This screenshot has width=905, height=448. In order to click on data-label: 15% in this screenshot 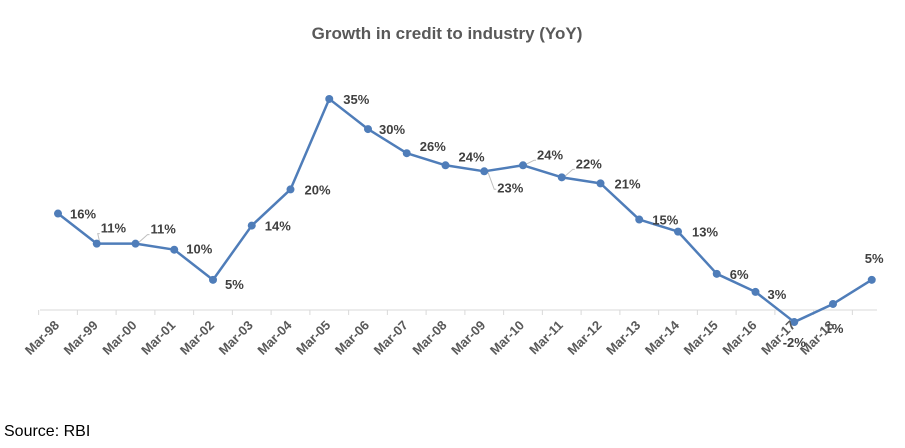, I will do `click(665, 220)`.